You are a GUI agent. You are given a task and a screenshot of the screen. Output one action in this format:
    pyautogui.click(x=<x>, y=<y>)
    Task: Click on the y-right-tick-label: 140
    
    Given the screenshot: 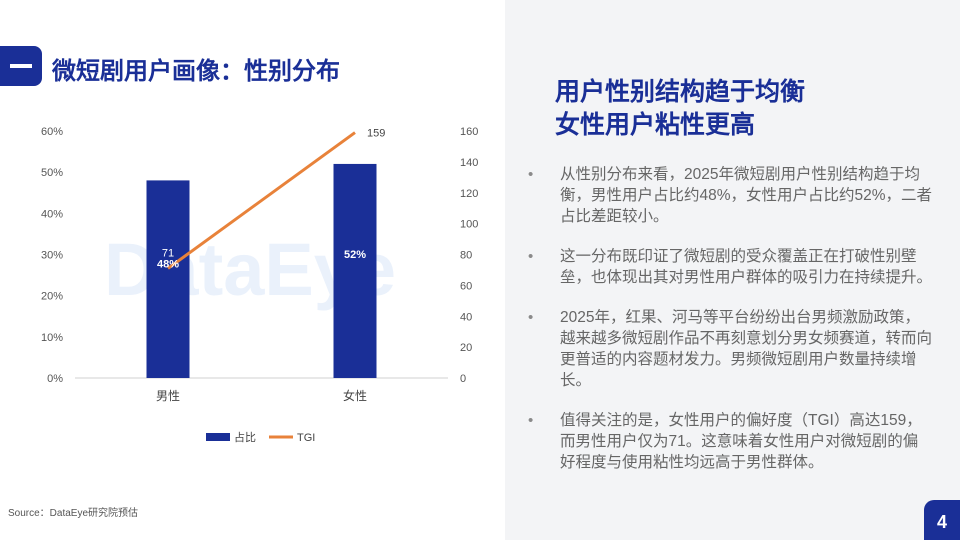 What is the action you would take?
    pyautogui.click(x=469, y=163)
    